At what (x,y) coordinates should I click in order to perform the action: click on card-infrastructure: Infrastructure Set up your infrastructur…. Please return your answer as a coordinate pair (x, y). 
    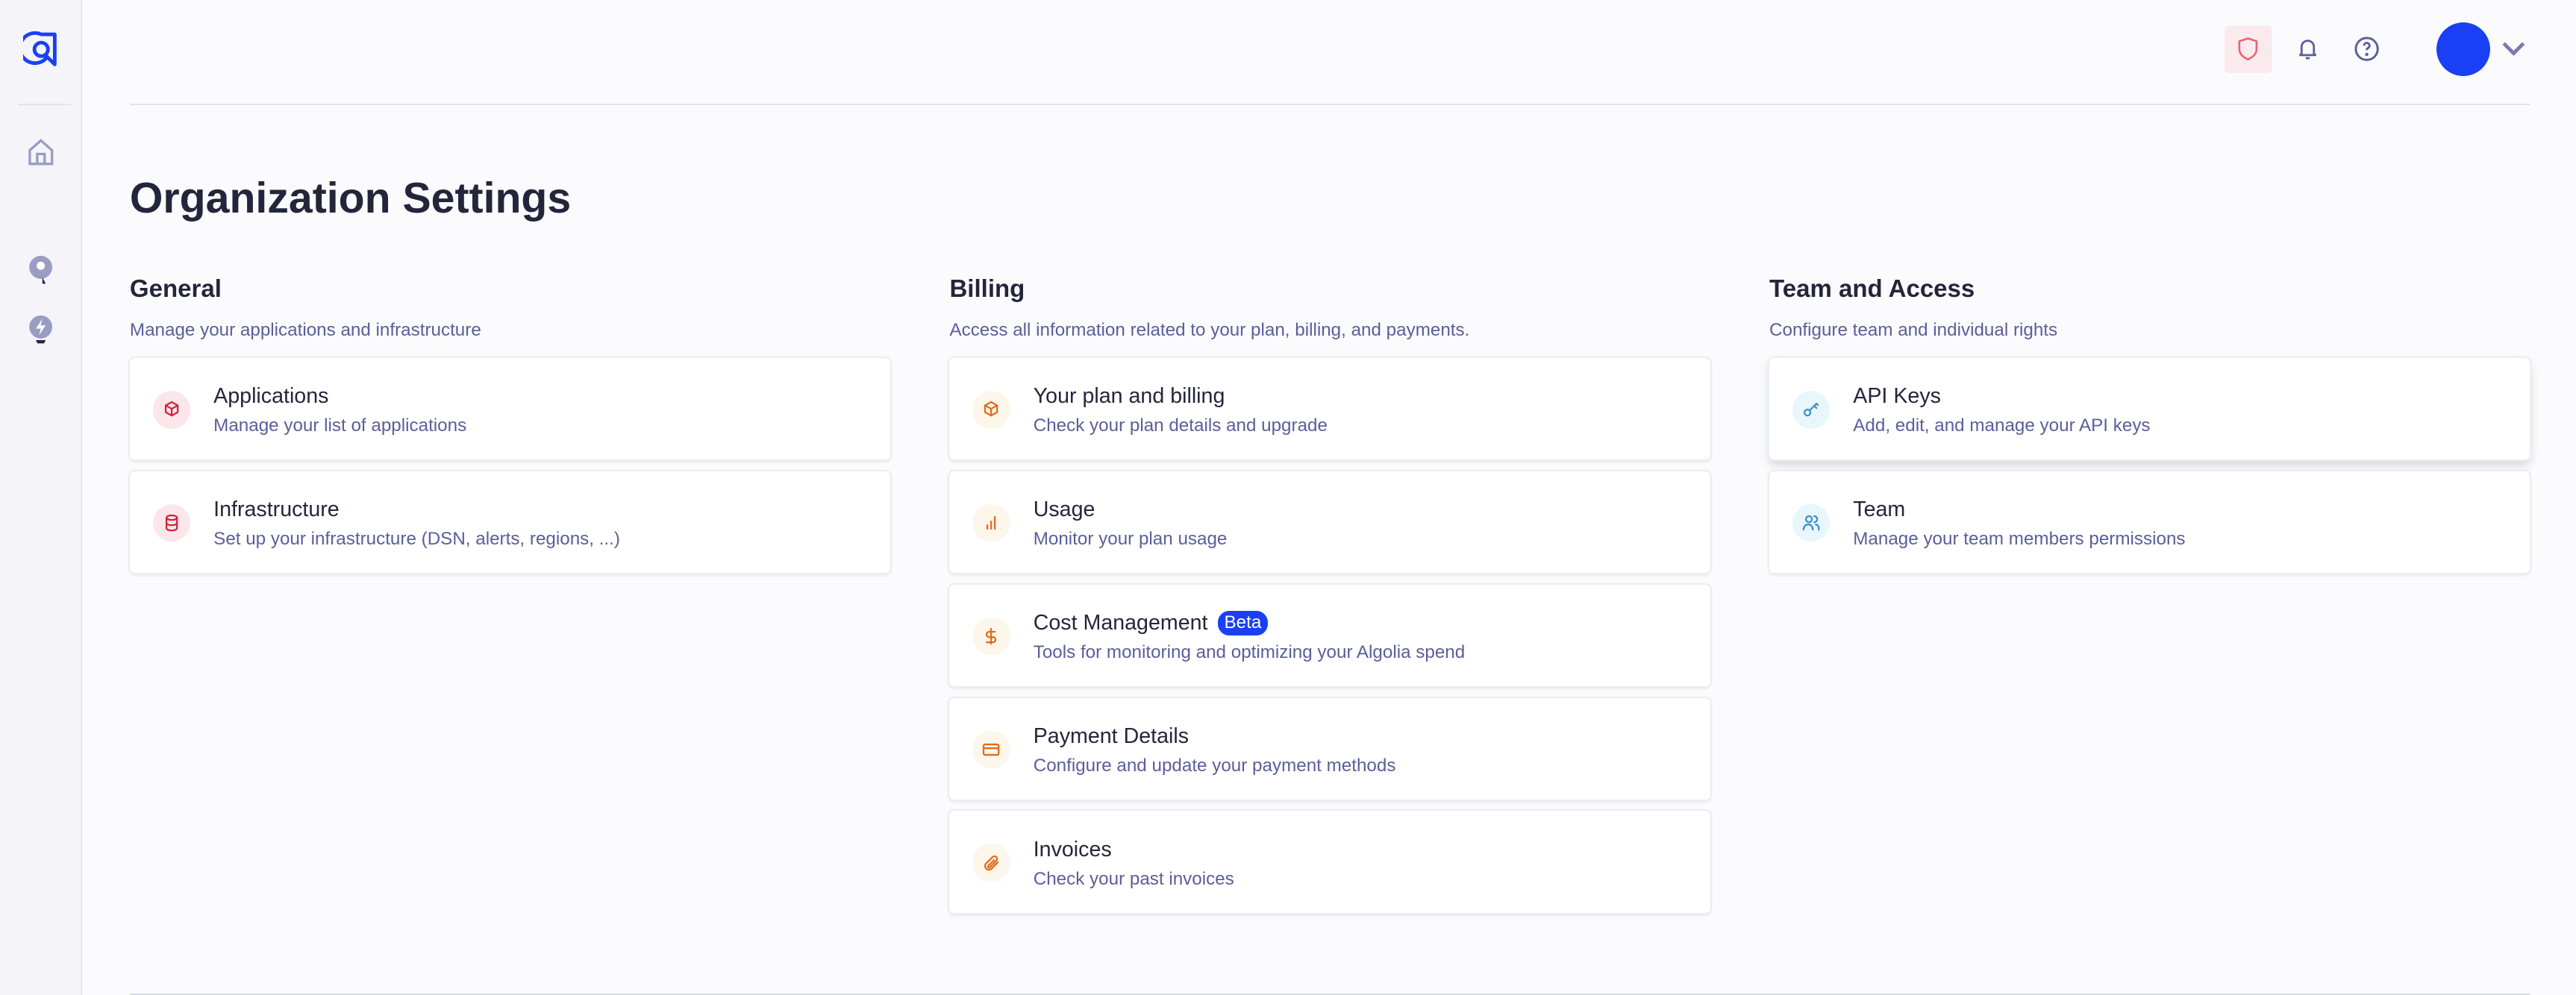
    Looking at the image, I should click on (510, 522).